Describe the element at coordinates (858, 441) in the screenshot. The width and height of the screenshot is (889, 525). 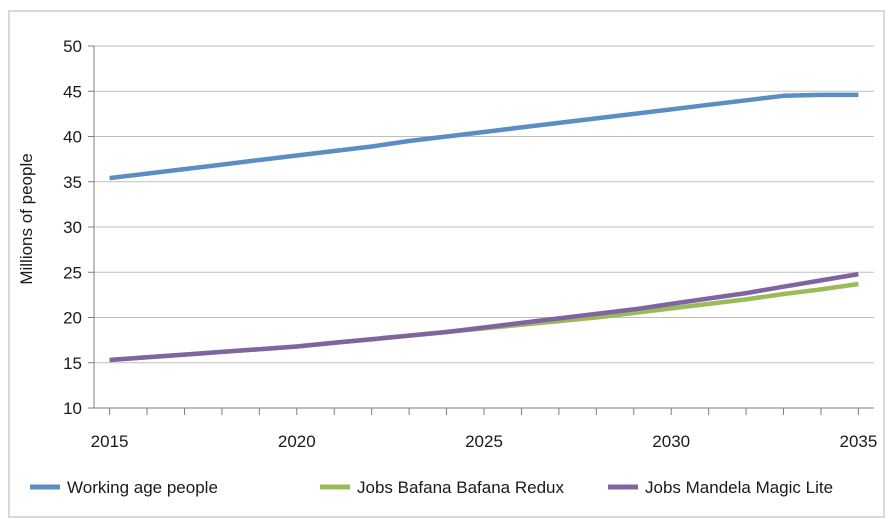
I see `x-tick-label-2035: 2035` at that location.